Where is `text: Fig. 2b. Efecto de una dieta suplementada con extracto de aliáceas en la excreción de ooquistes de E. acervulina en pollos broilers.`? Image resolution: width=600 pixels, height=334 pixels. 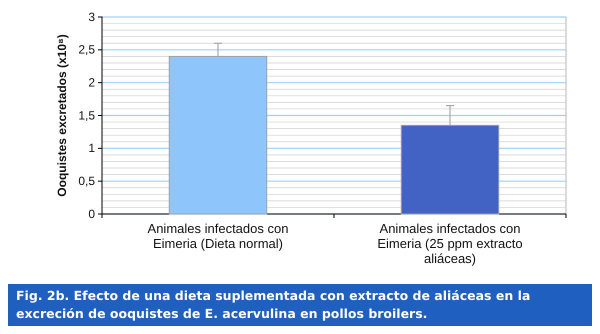 text: Fig. 2b. Efecto de una dieta suplementada con extracto de aliáceas en la excreción de ooquistes de E. acervulina en pollos broilers. is located at coordinates (300, 305).